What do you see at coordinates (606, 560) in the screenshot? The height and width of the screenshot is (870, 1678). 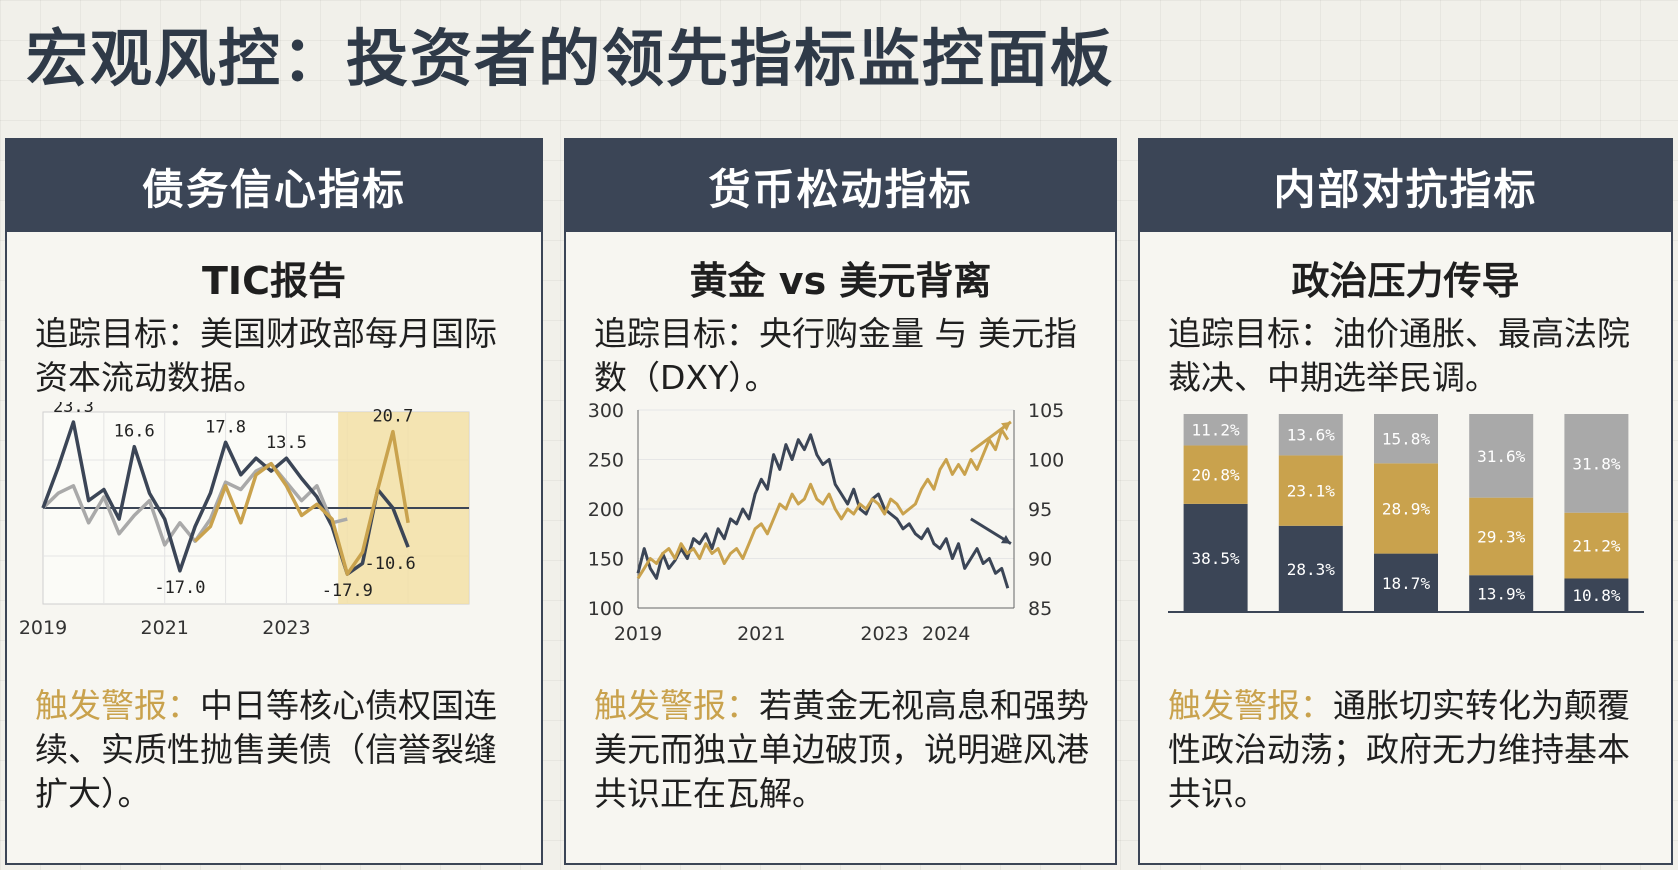 I see `y-left-tick-label: 150` at bounding box center [606, 560].